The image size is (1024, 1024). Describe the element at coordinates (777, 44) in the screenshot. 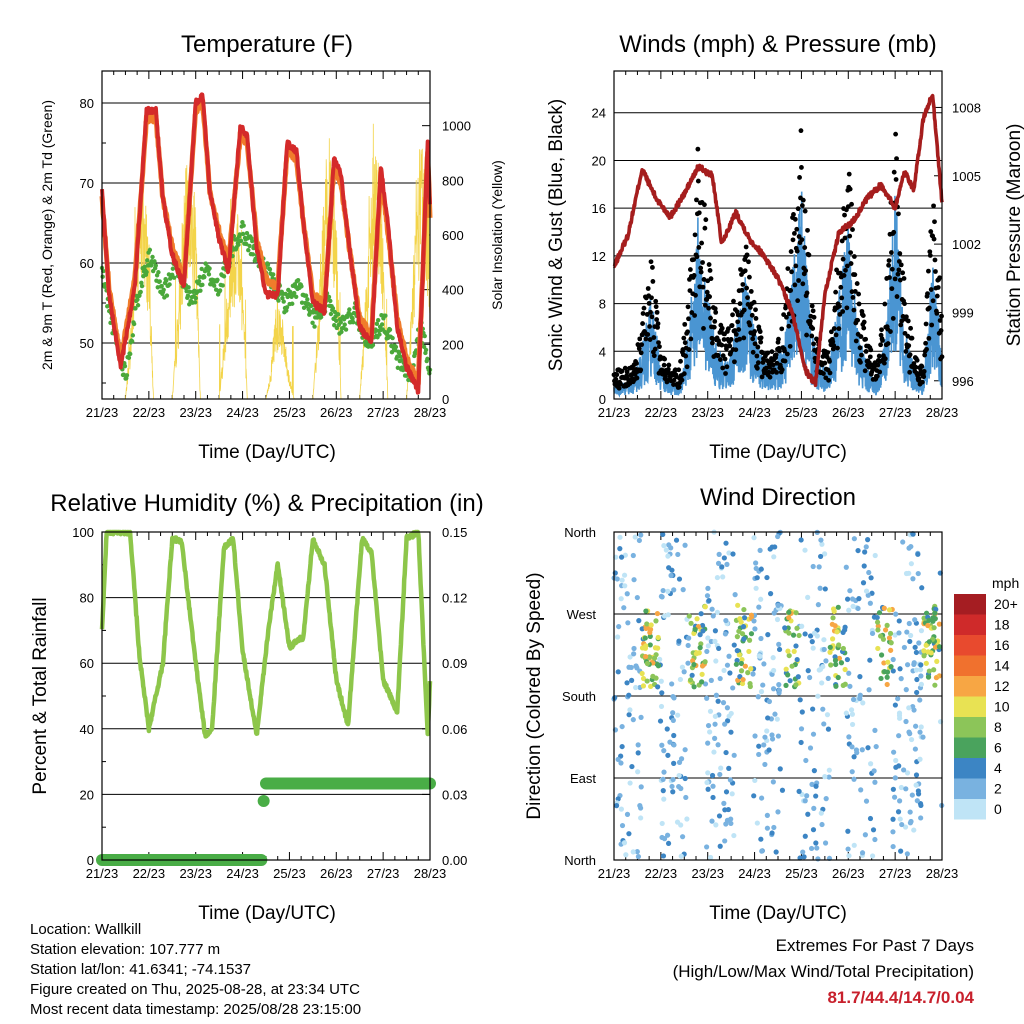

I see `chart-title: Winds (mph) & Pressure (mb)` at that location.